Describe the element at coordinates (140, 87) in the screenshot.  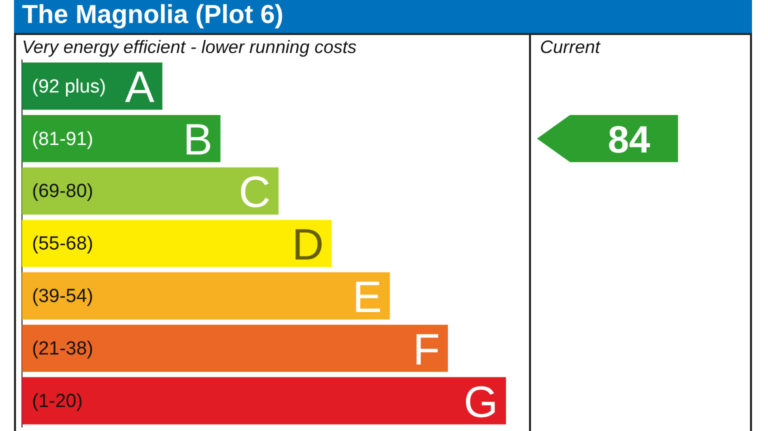
I see `y-tick-label: A` at that location.